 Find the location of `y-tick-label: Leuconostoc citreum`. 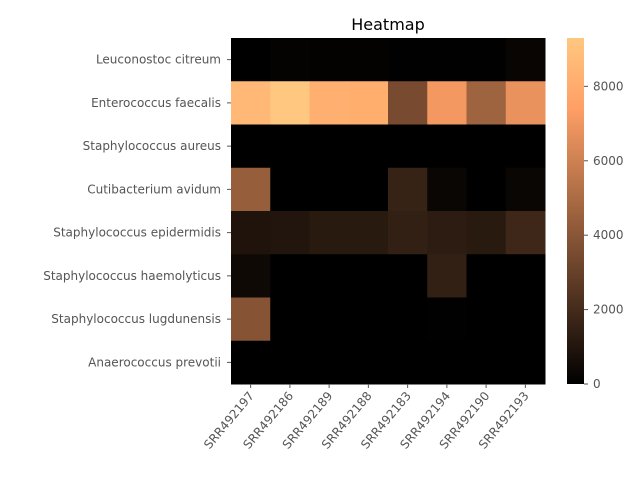

y-tick-label: Leuconostoc citreum is located at coordinates (158, 60).